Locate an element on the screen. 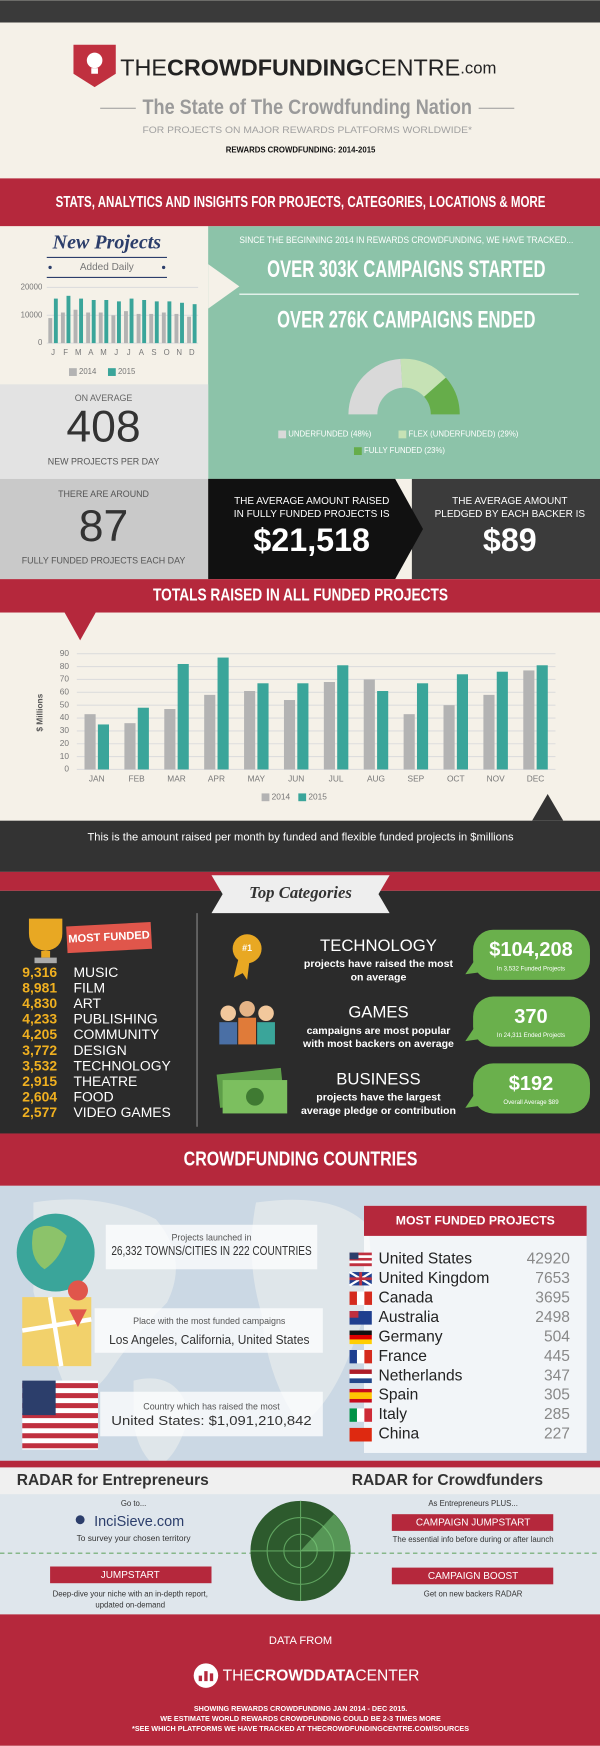 Image resolution: width=600 pixels, height=1746 pixels. category-count: 4,233 is located at coordinates (39, 1019).